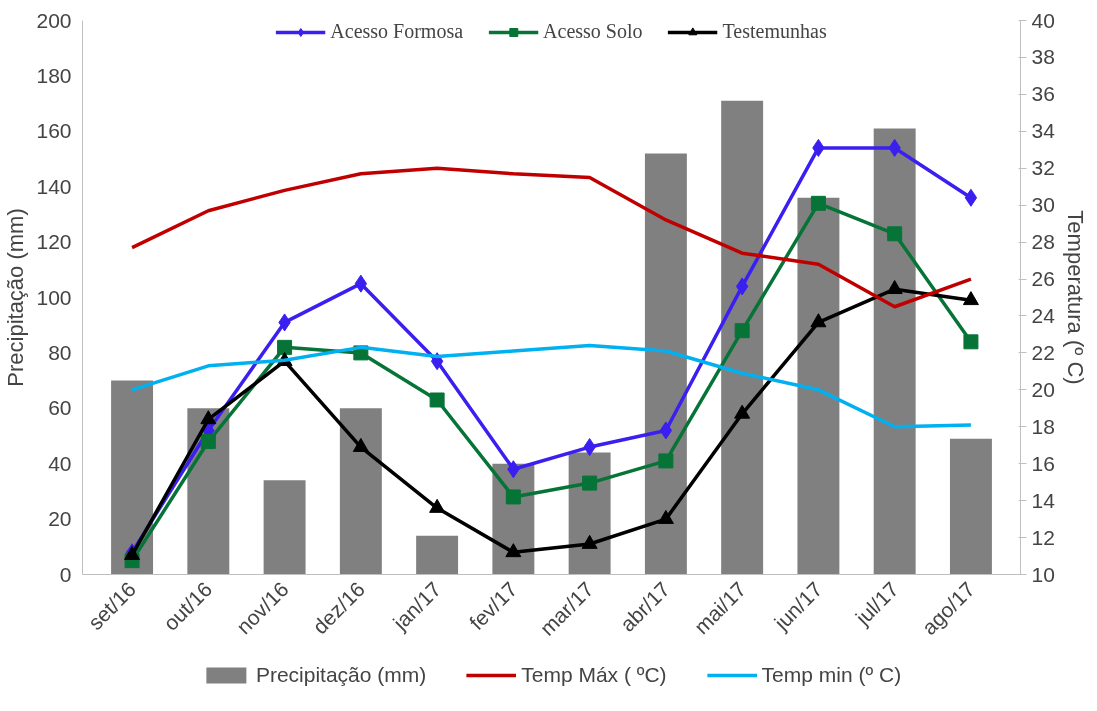 The height and width of the screenshot is (711, 1097). I want to click on legend-label: Temp min (º C), so click(831, 675).